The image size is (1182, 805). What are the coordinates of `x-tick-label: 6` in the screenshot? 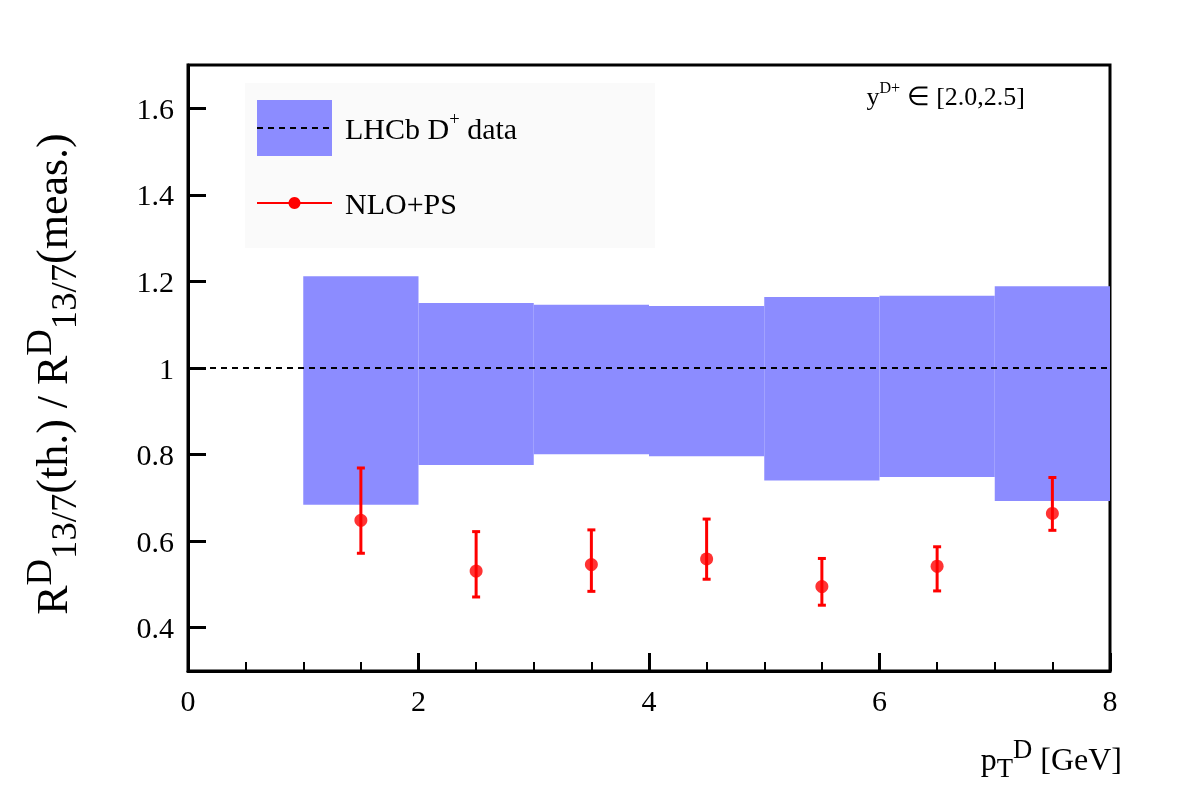 It's located at (879, 700).